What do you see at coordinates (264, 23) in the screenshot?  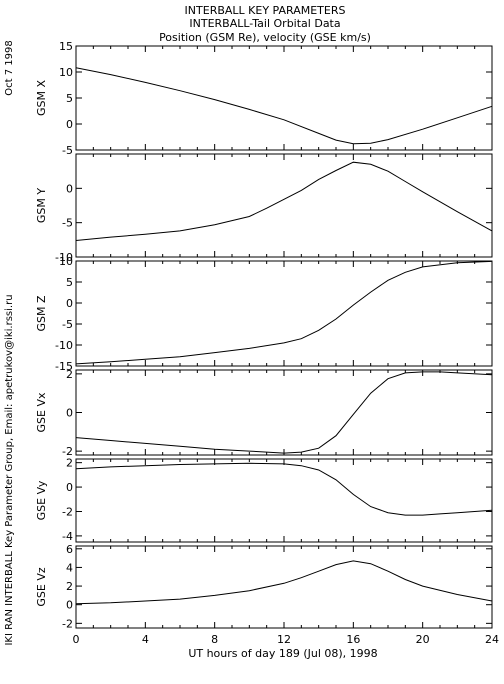 I see `chart-title-line2: INTERBALL-Tail Orbital Data` at bounding box center [264, 23].